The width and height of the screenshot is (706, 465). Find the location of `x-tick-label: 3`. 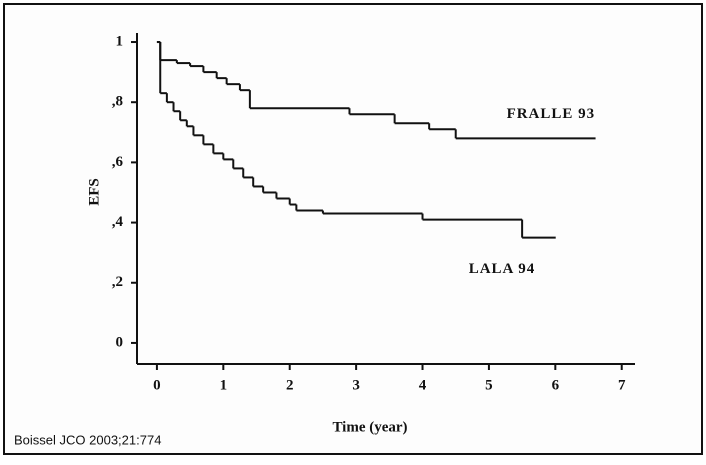

x-tick-label: 3 is located at coordinates (356, 385).